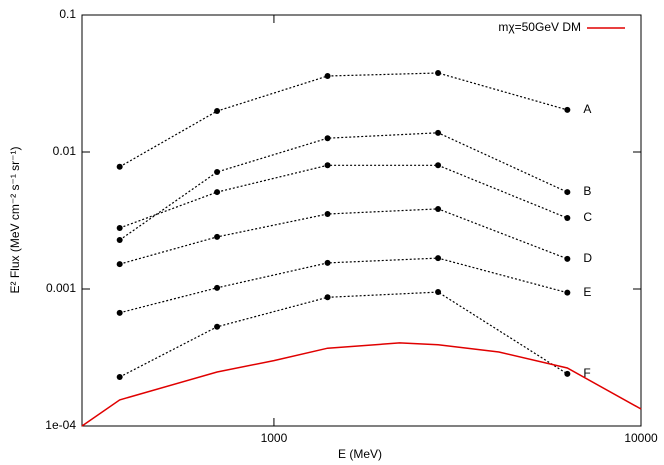 This screenshot has width=664, height=465. I want to click on y-tick-label: 0.01, so click(65, 151).